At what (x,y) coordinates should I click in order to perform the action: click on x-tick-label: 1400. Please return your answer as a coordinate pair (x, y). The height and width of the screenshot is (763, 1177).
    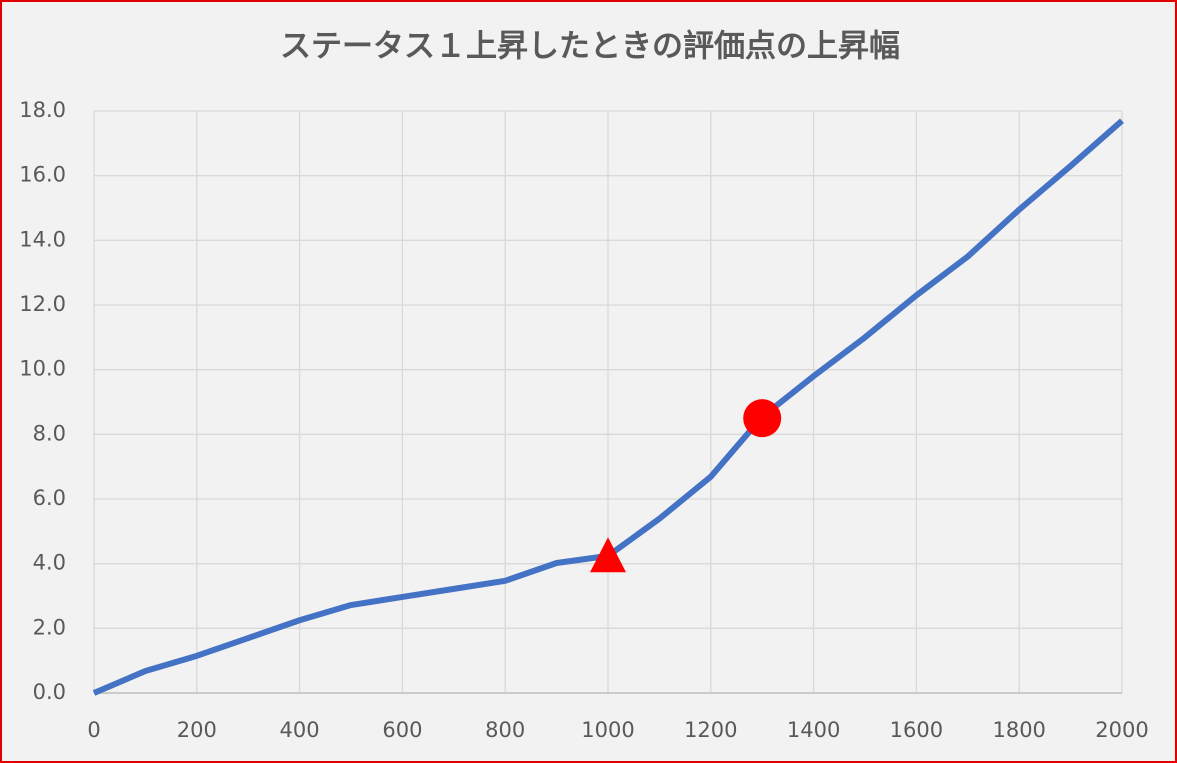
    Looking at the image, I should click on (813, 730).